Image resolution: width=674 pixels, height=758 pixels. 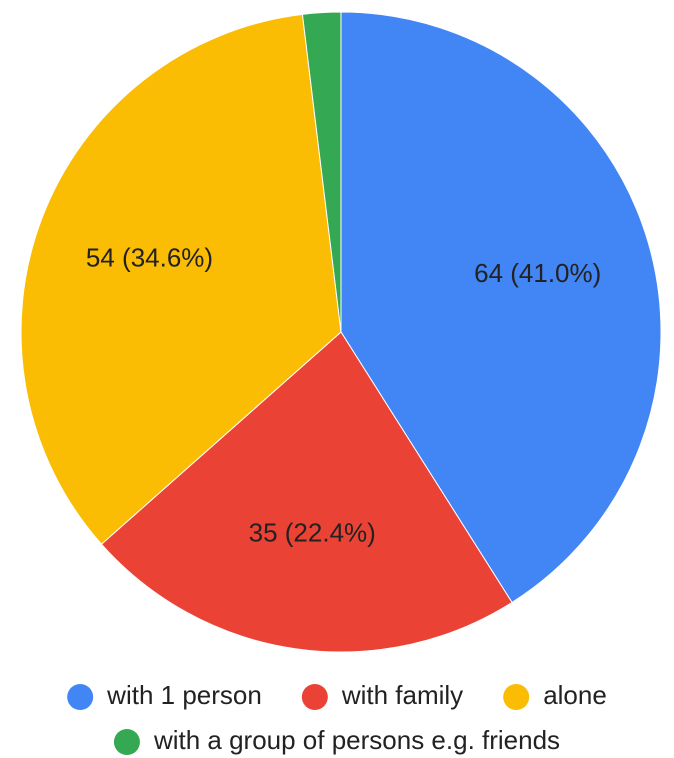 I want to click on legend-label: with family, so click(x=402, y=695).